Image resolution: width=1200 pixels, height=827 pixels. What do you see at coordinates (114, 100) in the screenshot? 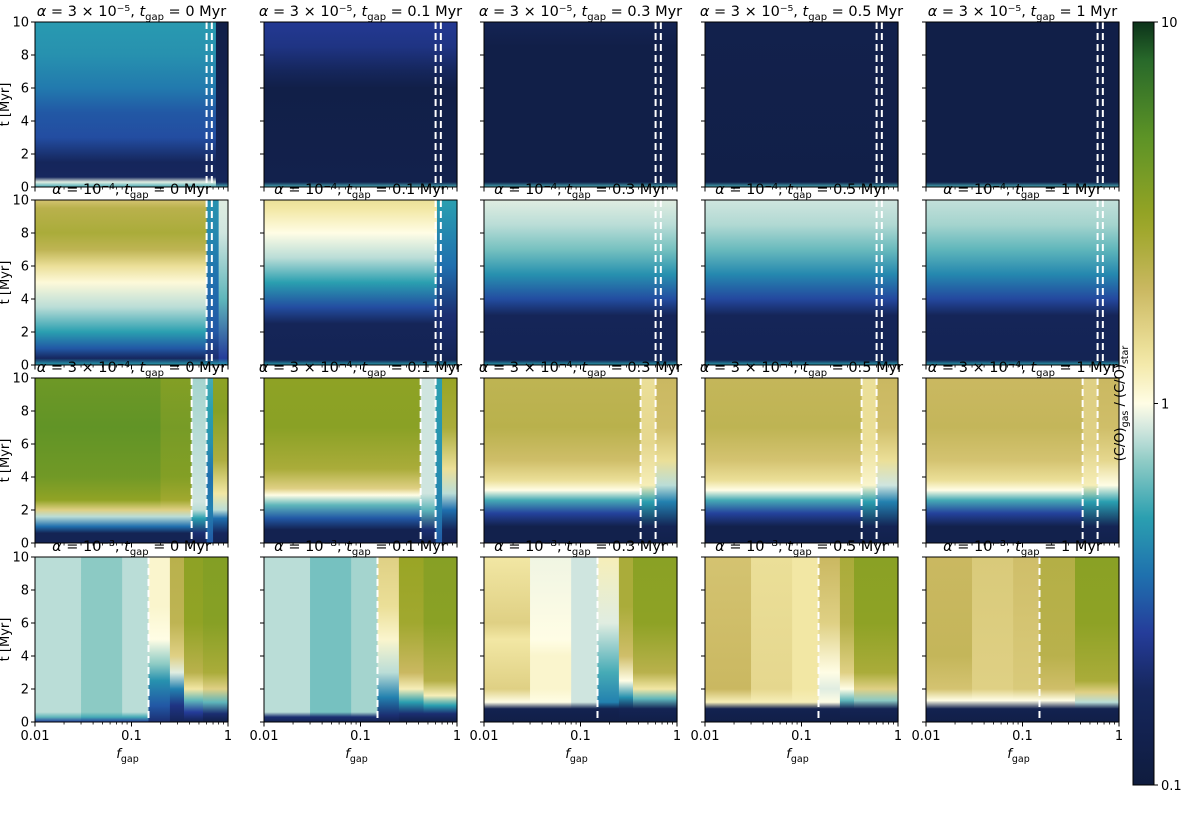
I see `panel-r1-c1: 0 2 4 6 8 10 t [Myr] α = 3 × 10⁻⁵, tgap = 0 Myr` at bounding box center [114, 100].